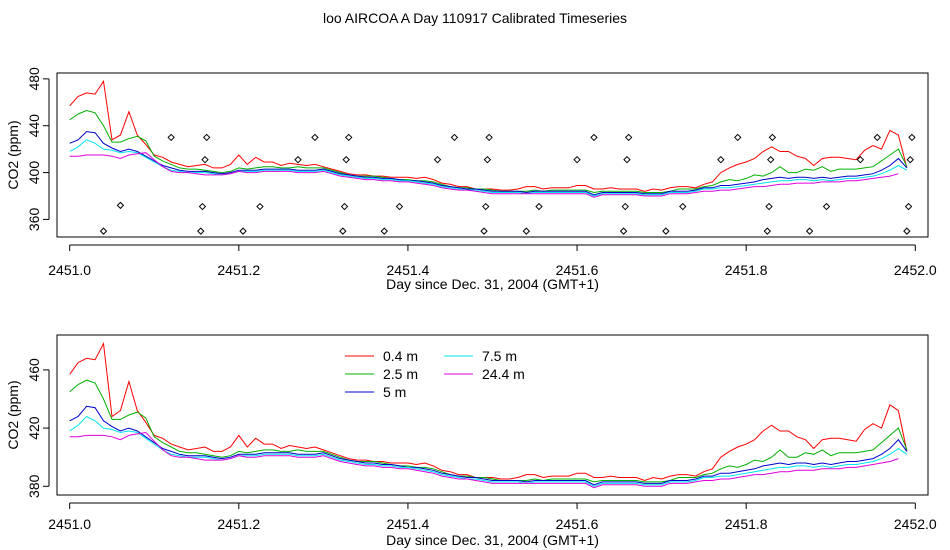 The image size is (950, 550). I want to click on y-tick-label: 460, so click(34, 370).